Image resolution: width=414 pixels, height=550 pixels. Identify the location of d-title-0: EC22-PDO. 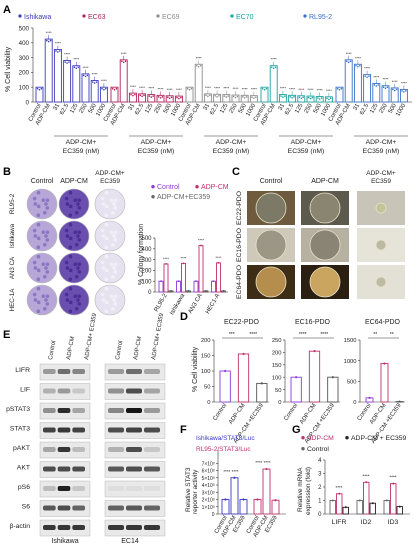
(242, 322).